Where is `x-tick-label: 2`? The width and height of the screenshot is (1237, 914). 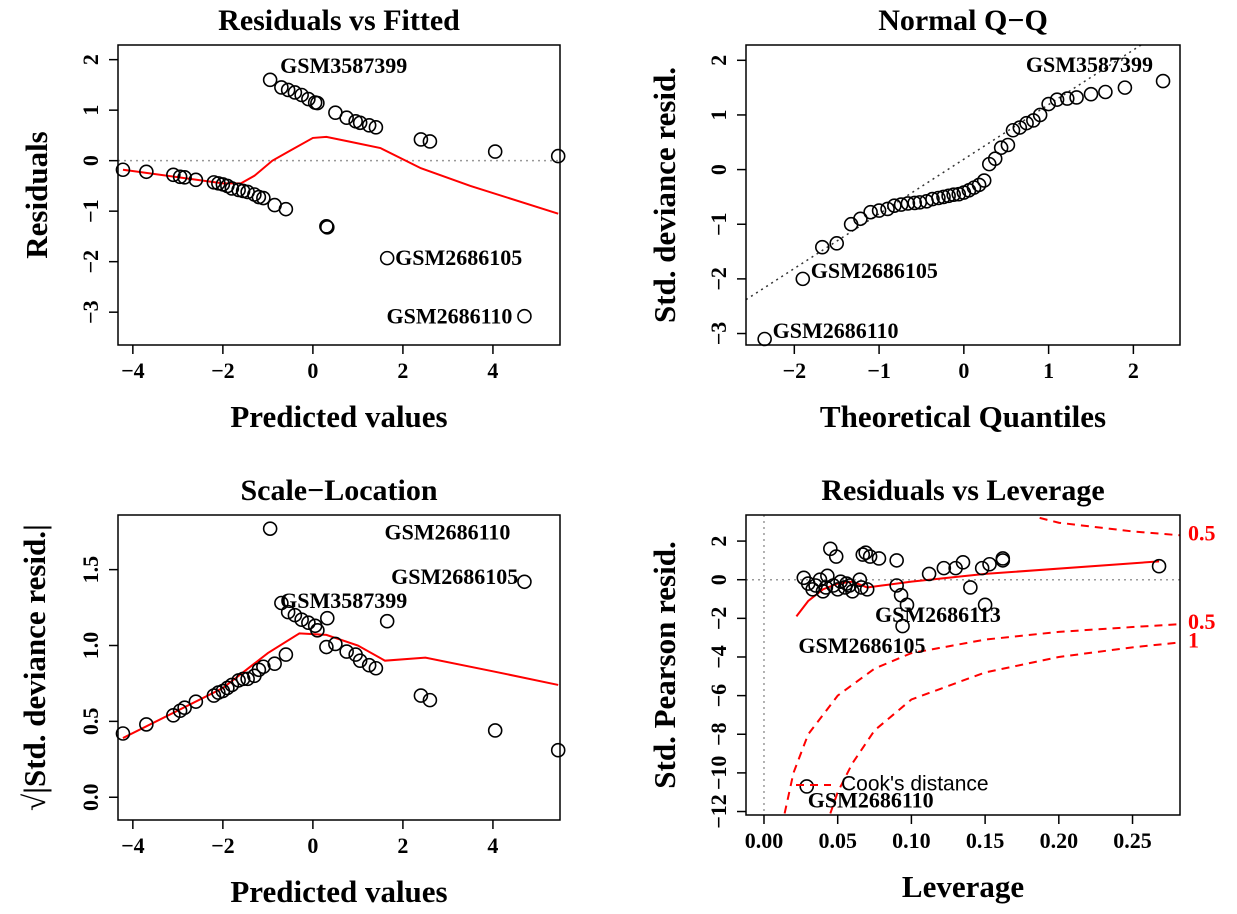
x-tick-label: 2 is located at coordinates (1133, 370).